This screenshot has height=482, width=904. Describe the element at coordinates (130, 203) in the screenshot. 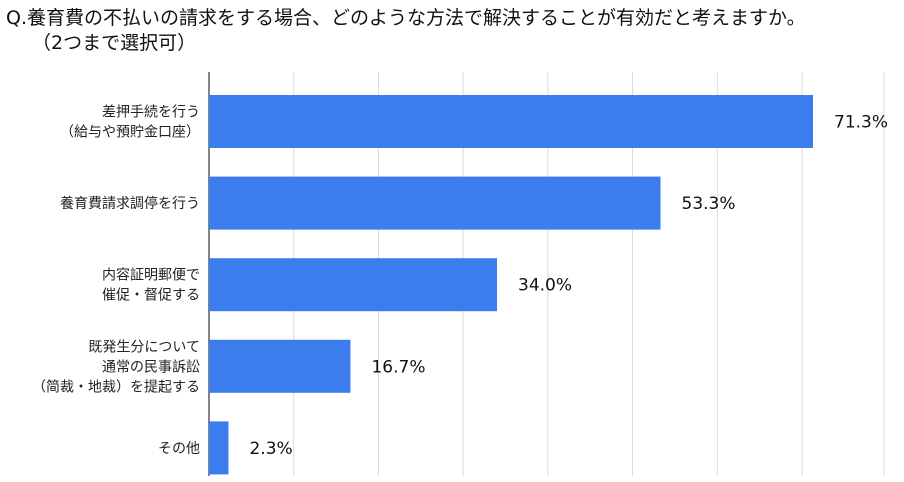

I see `category-label: 養育費請求調停を行う` at that location.